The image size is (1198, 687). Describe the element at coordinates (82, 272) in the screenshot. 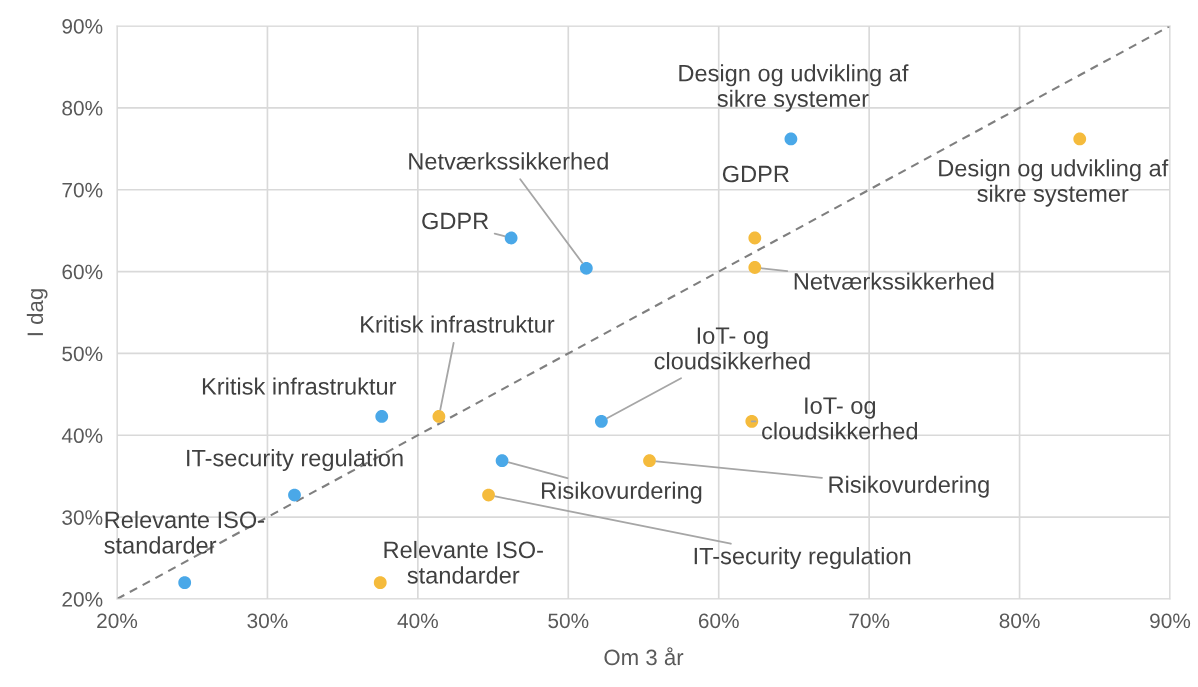

I see `y-tick-label: 60%` at that location.